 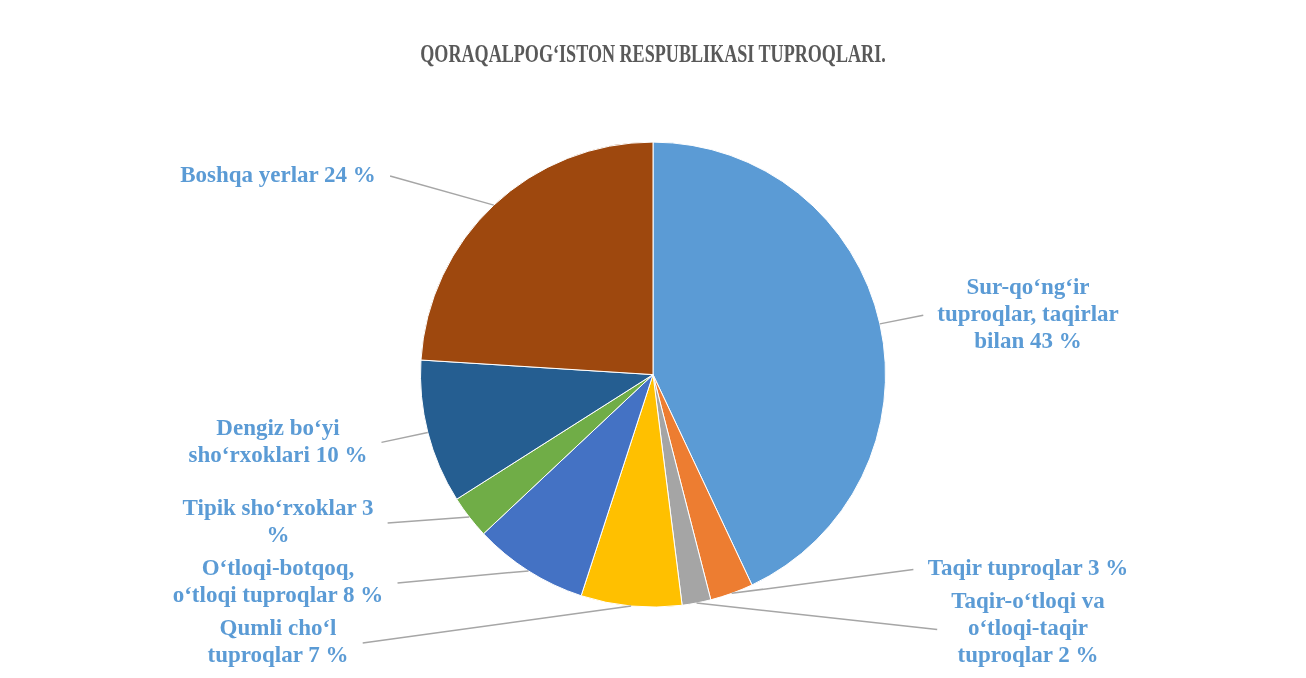 What do you see at coordinates (278, 581) in the screenshot?
I see `slice-label: O‘tloqi-botqoq, o‘tloqi tuproqlar 8 %` at bounding box center [278, 581].